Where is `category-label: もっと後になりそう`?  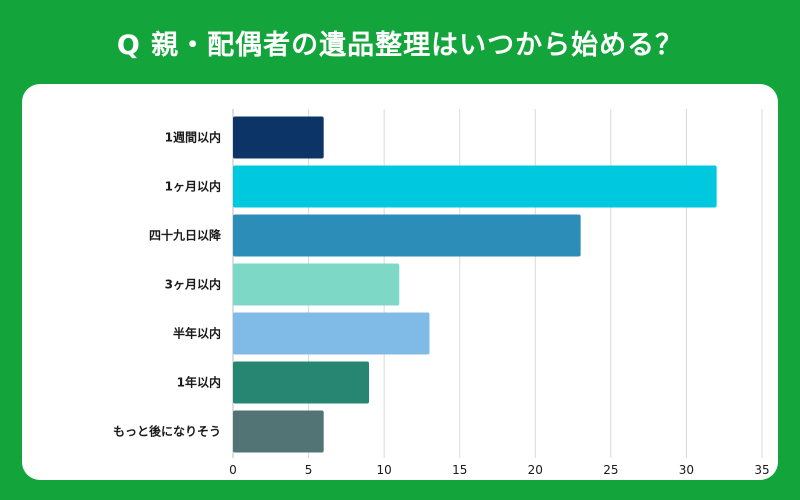
category-label: もっと後になりそう is located at coordinates (167, 431).